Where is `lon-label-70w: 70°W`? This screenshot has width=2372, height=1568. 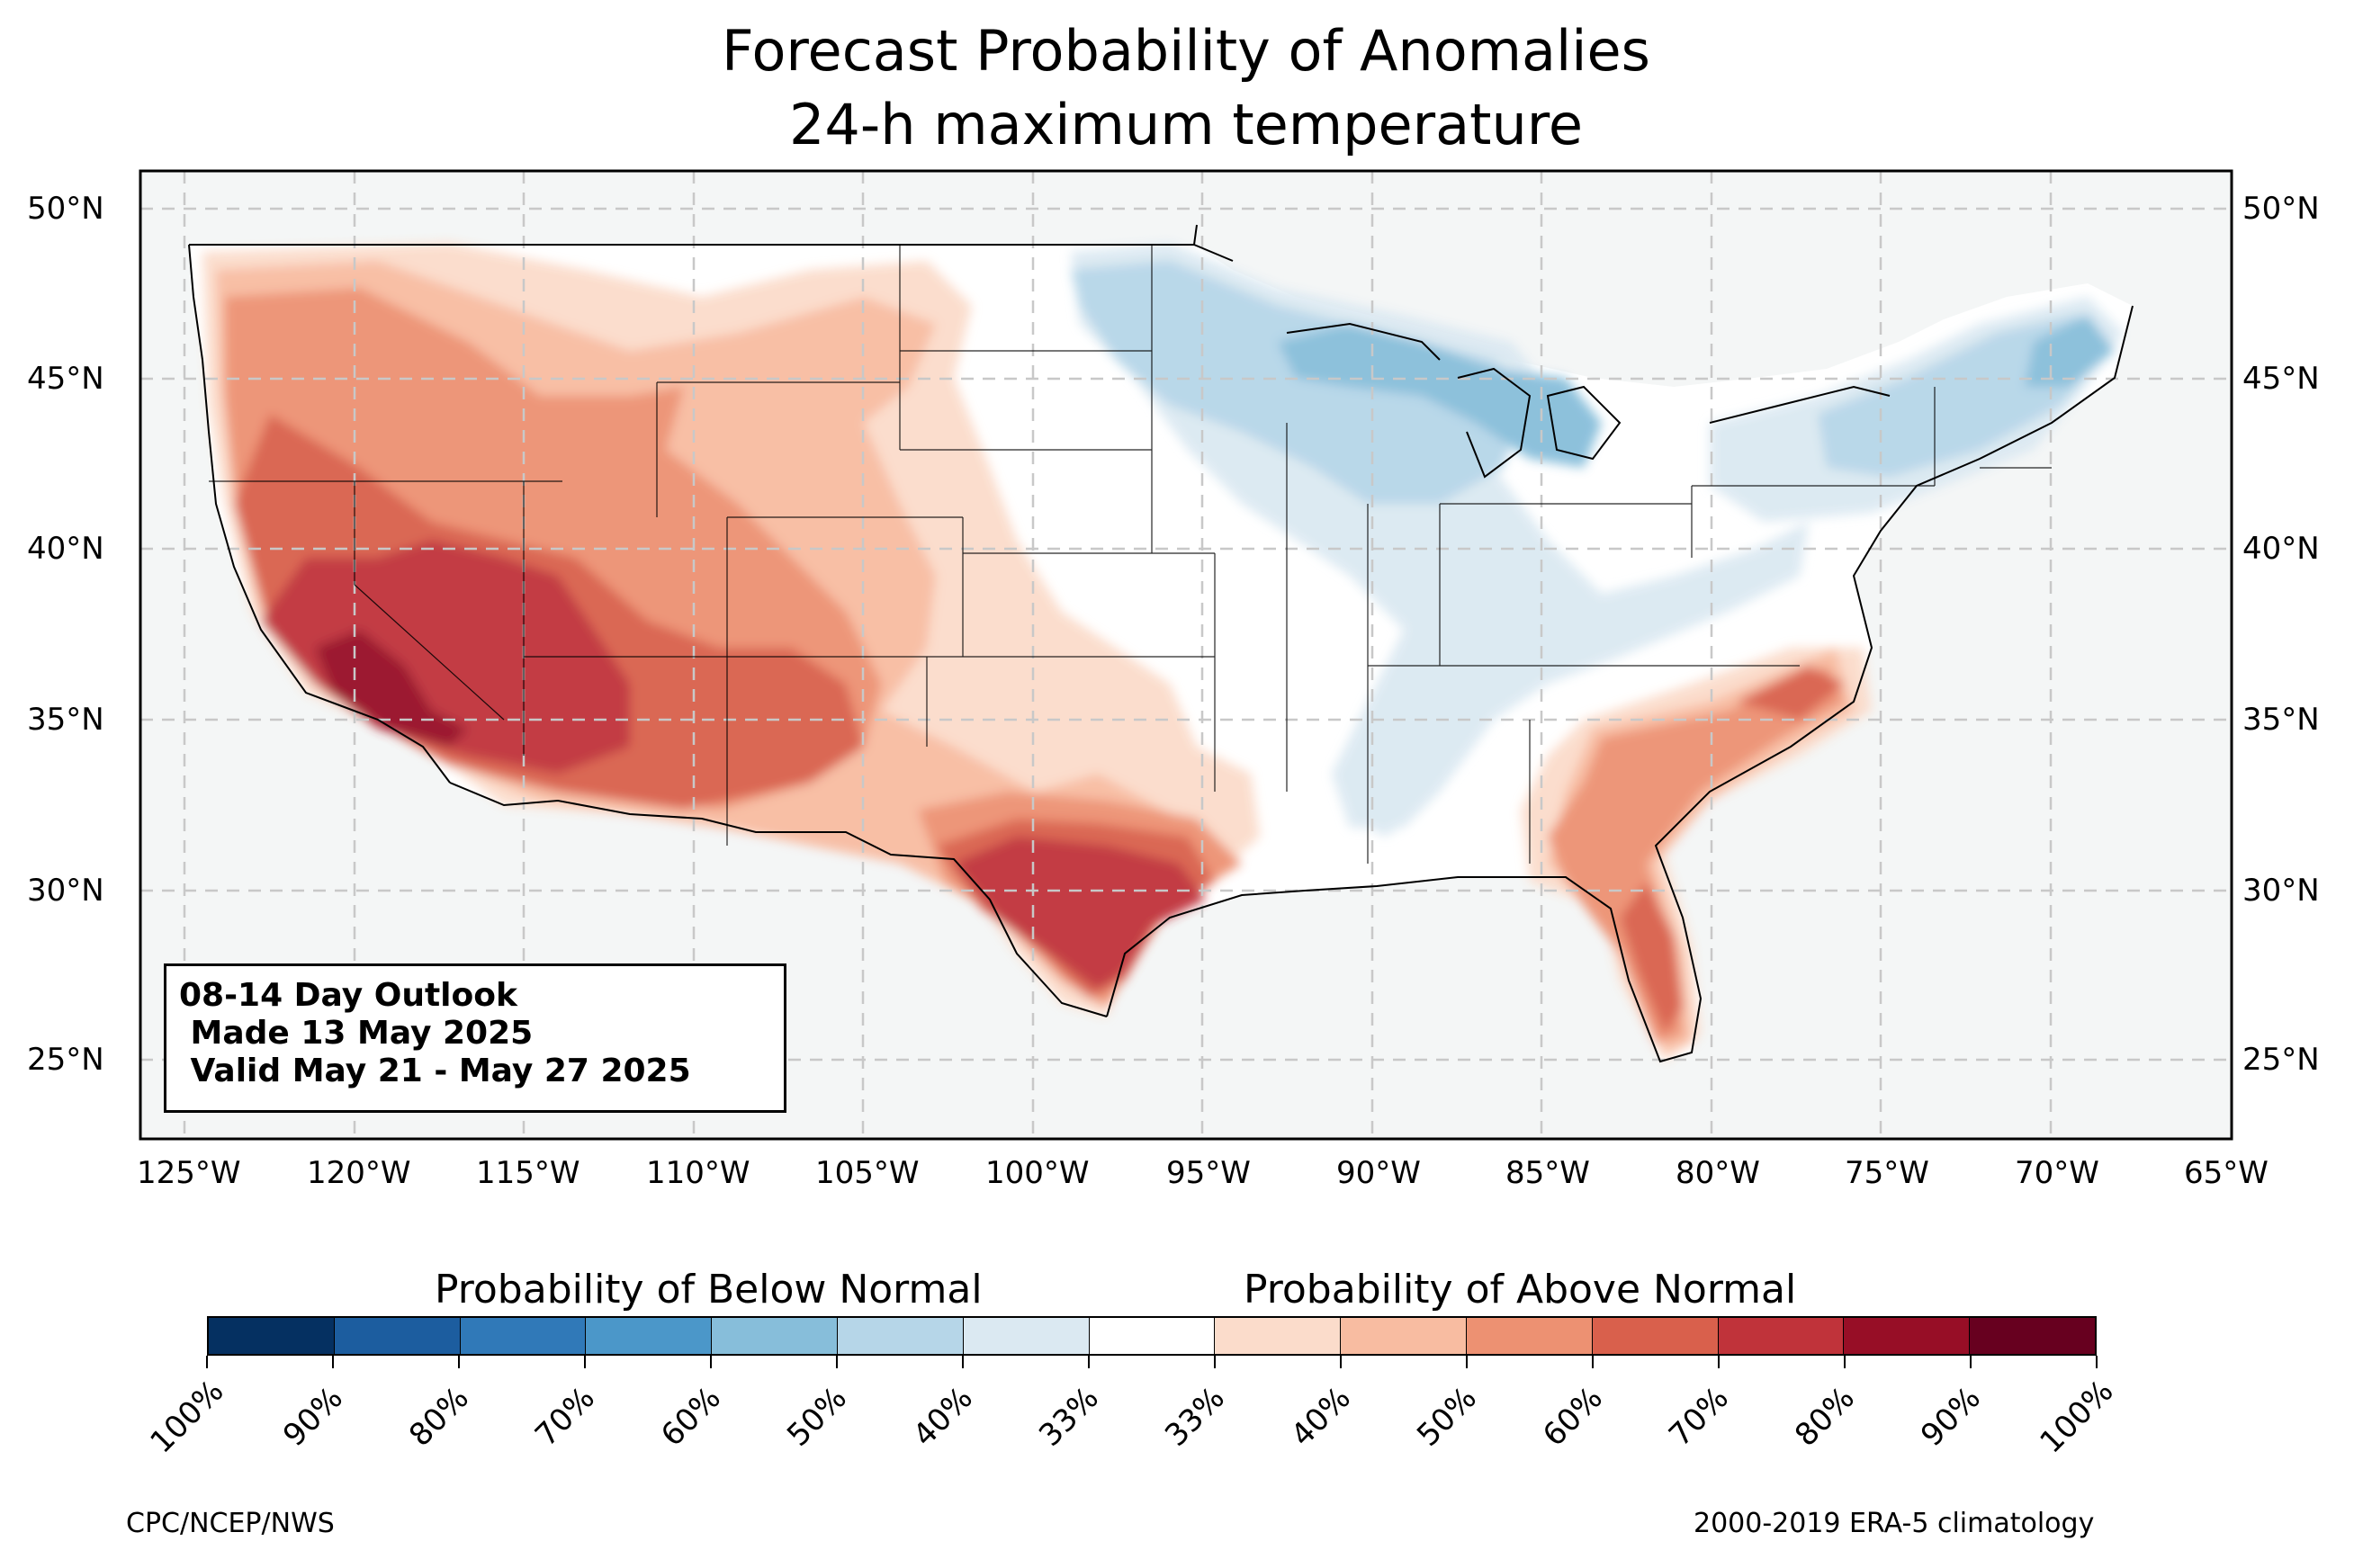 lon-label-70w: 70°W is located at coordinates (2057, 1173).